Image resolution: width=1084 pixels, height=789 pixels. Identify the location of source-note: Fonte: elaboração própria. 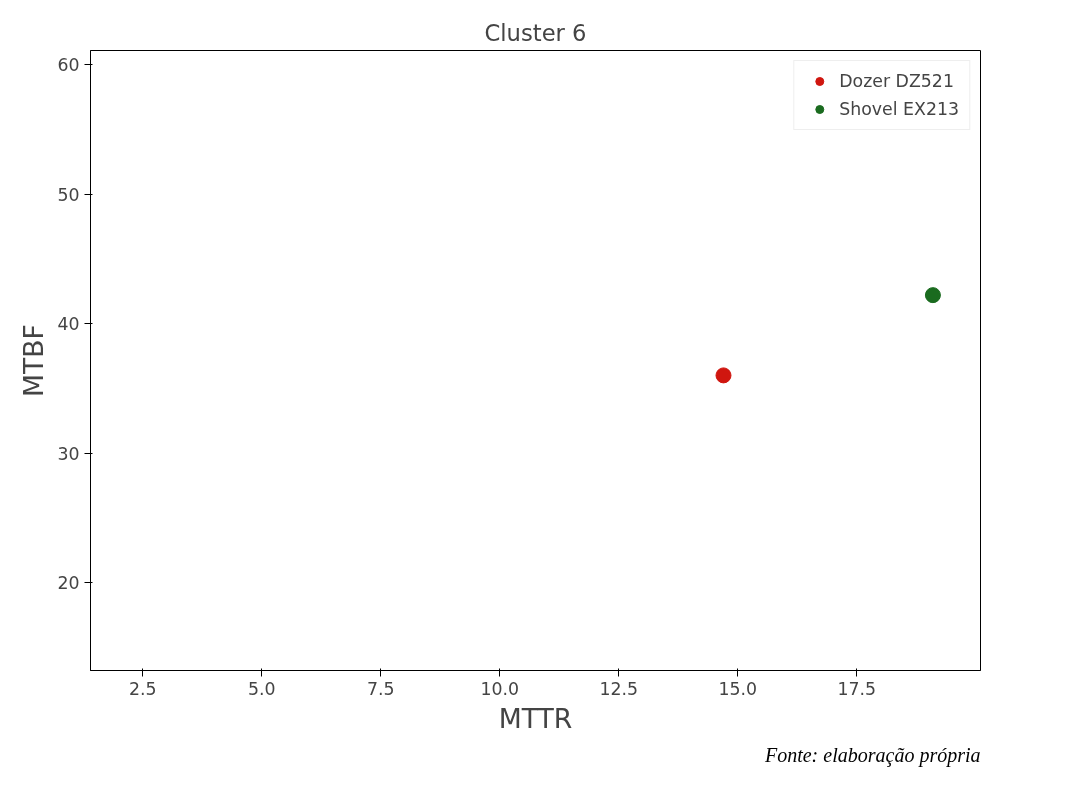
(872, 755).